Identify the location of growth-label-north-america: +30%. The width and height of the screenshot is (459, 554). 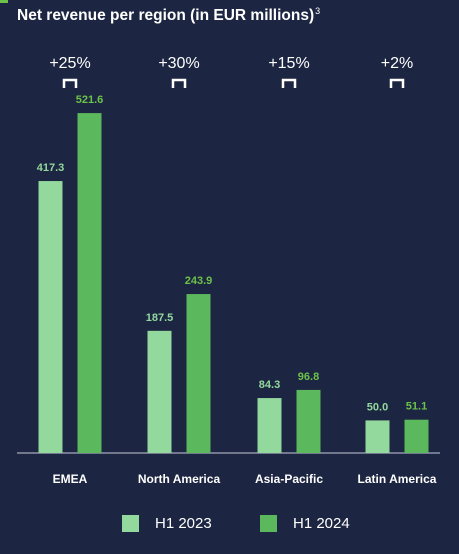
(178, 63).